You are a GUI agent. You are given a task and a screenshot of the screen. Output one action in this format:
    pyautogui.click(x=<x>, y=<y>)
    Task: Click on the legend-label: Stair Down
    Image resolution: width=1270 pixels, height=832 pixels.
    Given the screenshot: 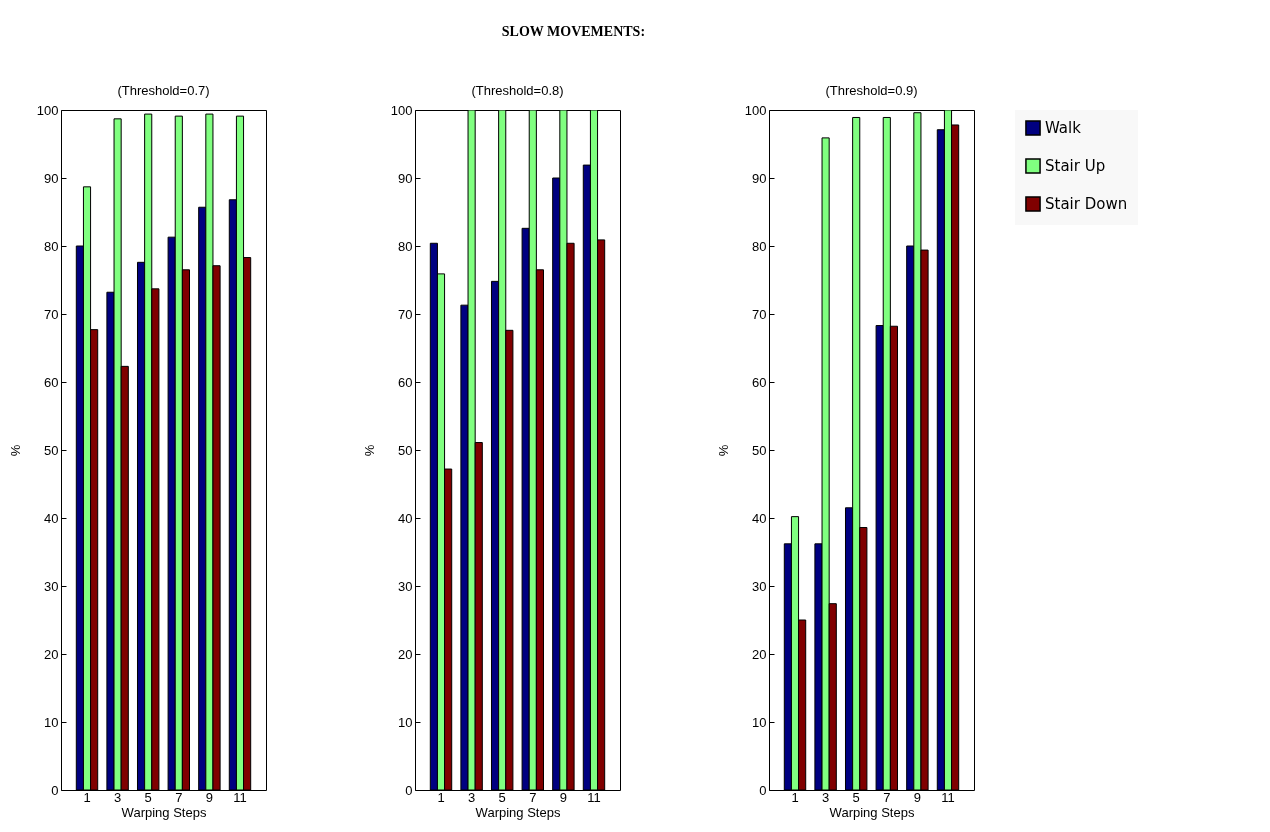 What is the action you would take?
    pyautogui.click(x=1086, y=204)
    